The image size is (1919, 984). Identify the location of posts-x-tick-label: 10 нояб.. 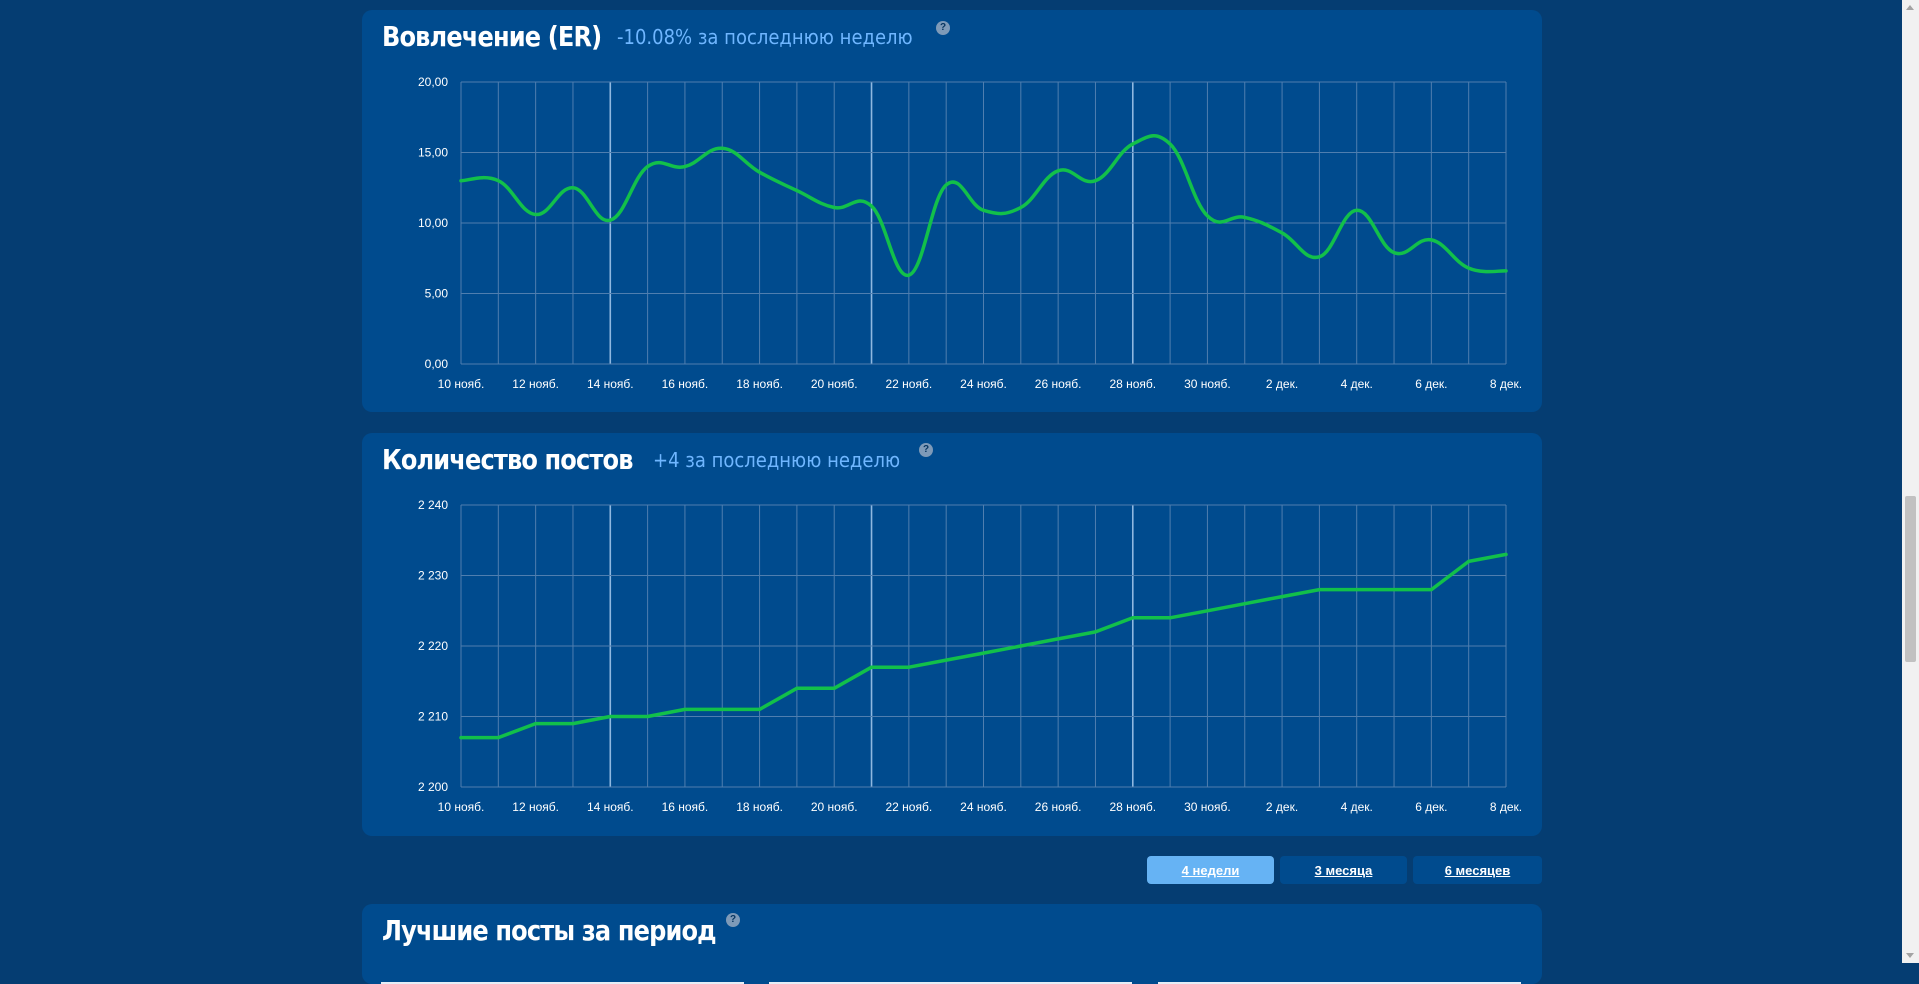
(461, 807).